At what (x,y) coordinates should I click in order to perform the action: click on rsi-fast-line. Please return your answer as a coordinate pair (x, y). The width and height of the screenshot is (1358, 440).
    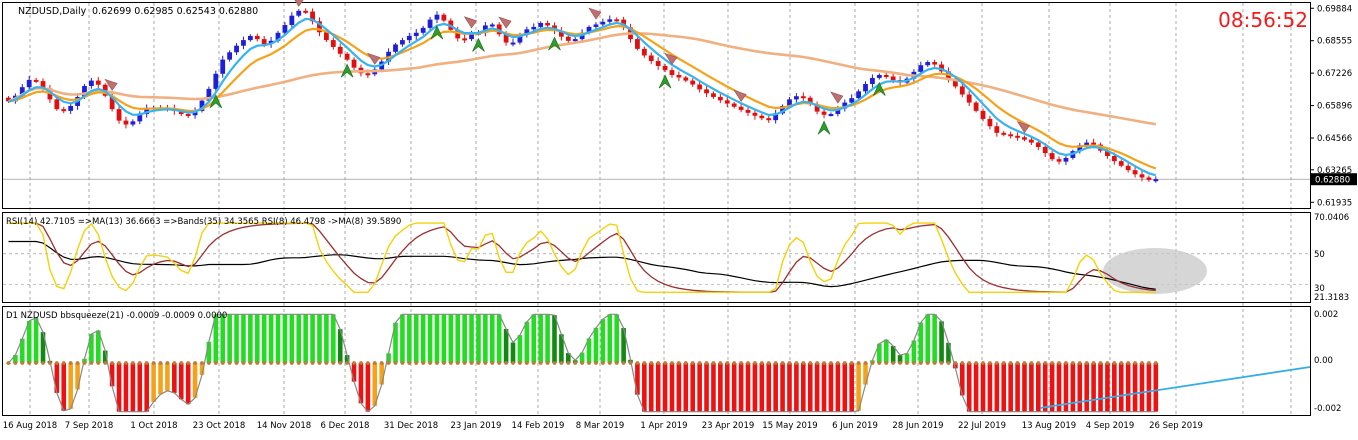
    Looking at the image, I should click on (582, 257).